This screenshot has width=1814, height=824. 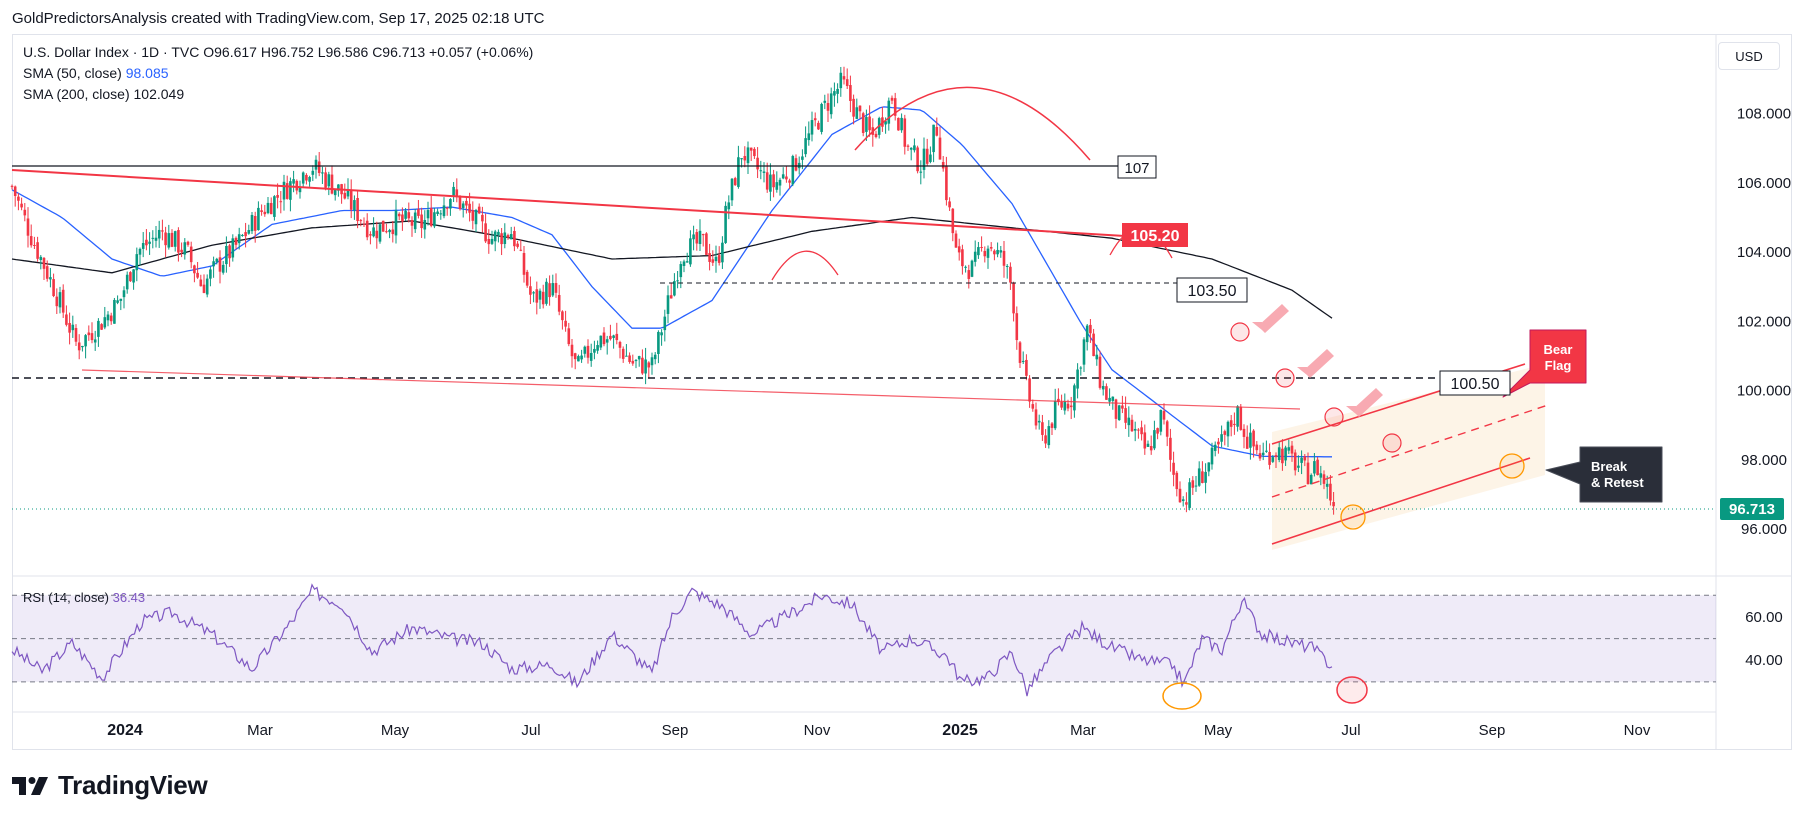 What do you see at coordinates (66, 597) in the screenshot?
I see `legend-rsi-label: RSI (14, close)` at bounding box center [66, 597].